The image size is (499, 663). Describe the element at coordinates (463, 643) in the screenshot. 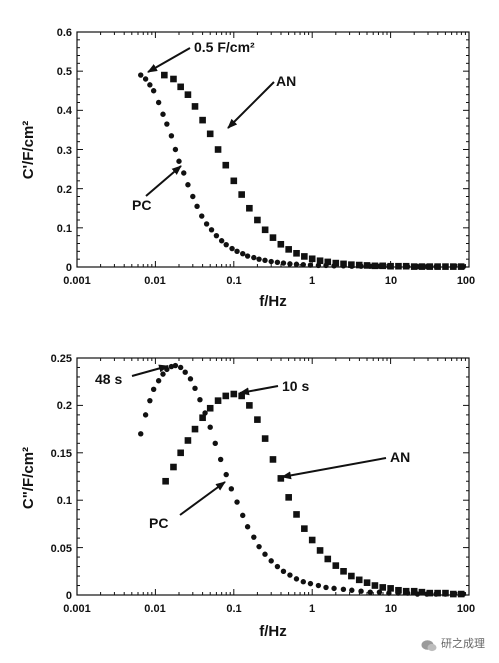

I see `watermark-text: 研之成理` at that location.